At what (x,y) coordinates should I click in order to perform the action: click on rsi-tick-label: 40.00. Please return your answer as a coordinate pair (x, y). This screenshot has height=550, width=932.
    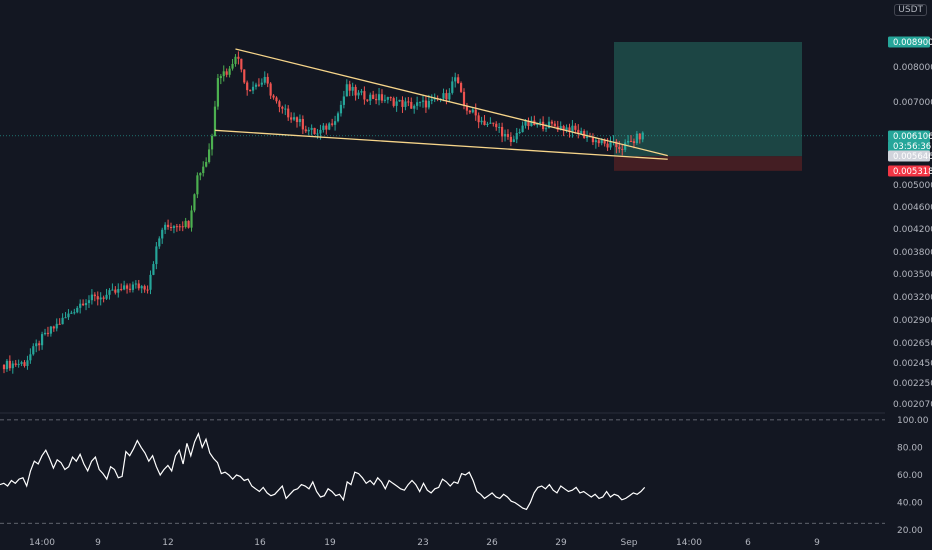
    Looking at the image, I should click on (910, 504).